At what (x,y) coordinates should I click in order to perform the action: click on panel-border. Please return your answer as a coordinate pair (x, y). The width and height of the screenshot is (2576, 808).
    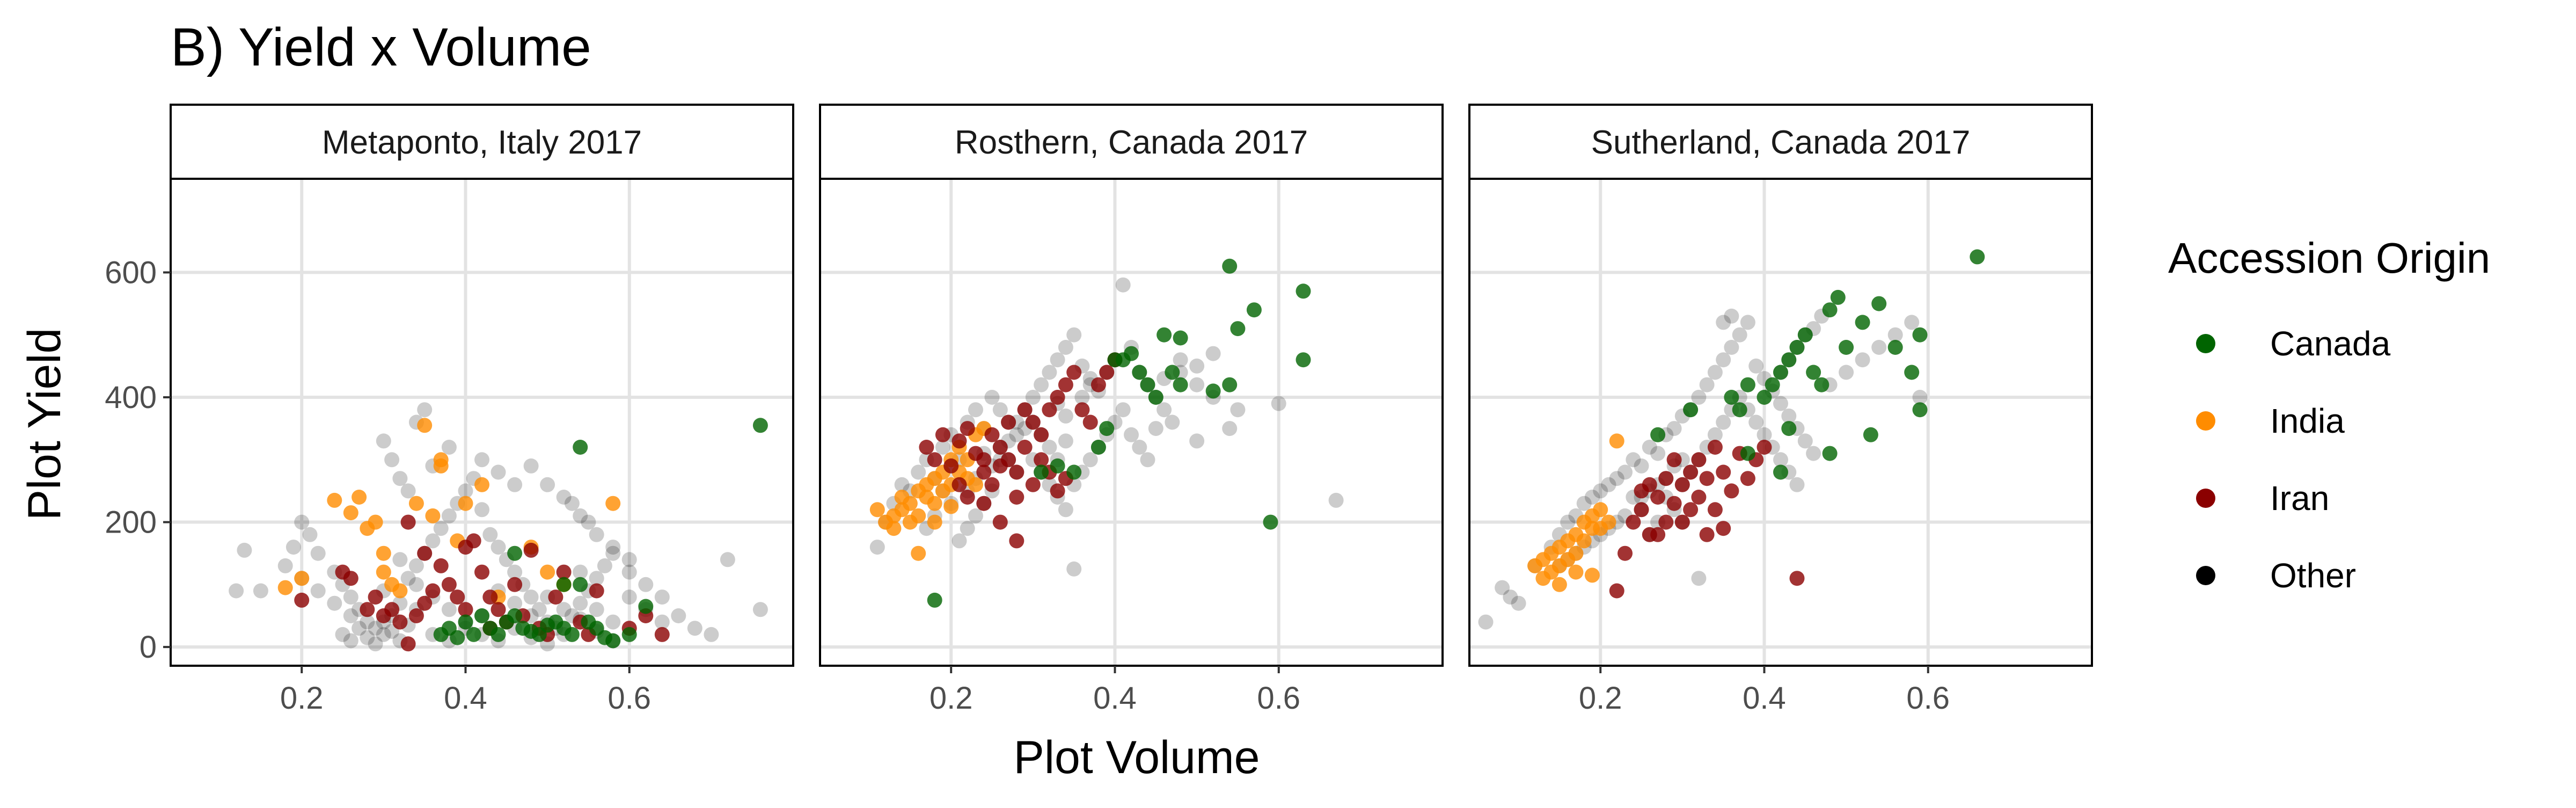
    Looking at the image, I should click on (482, 422).